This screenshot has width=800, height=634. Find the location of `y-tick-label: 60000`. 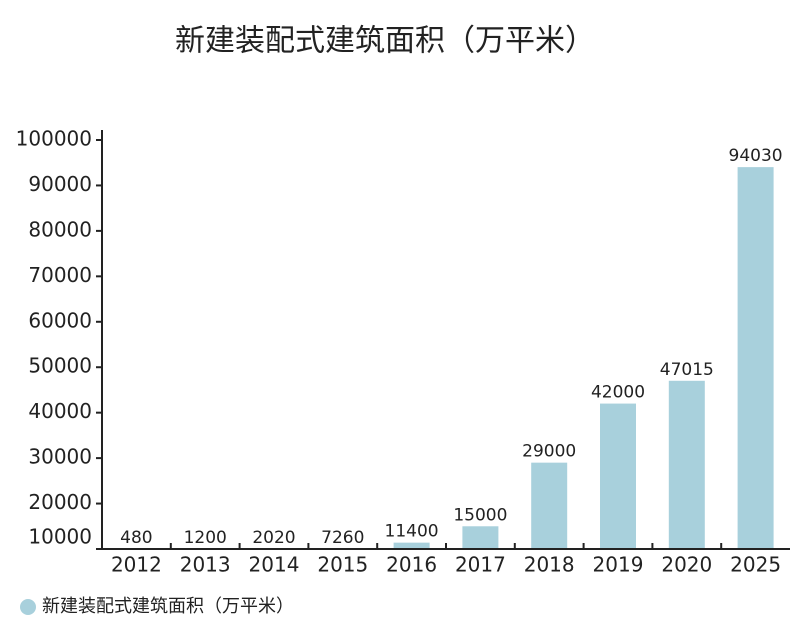

y-tick-label: 60000 is located at coordinates (60, 320).